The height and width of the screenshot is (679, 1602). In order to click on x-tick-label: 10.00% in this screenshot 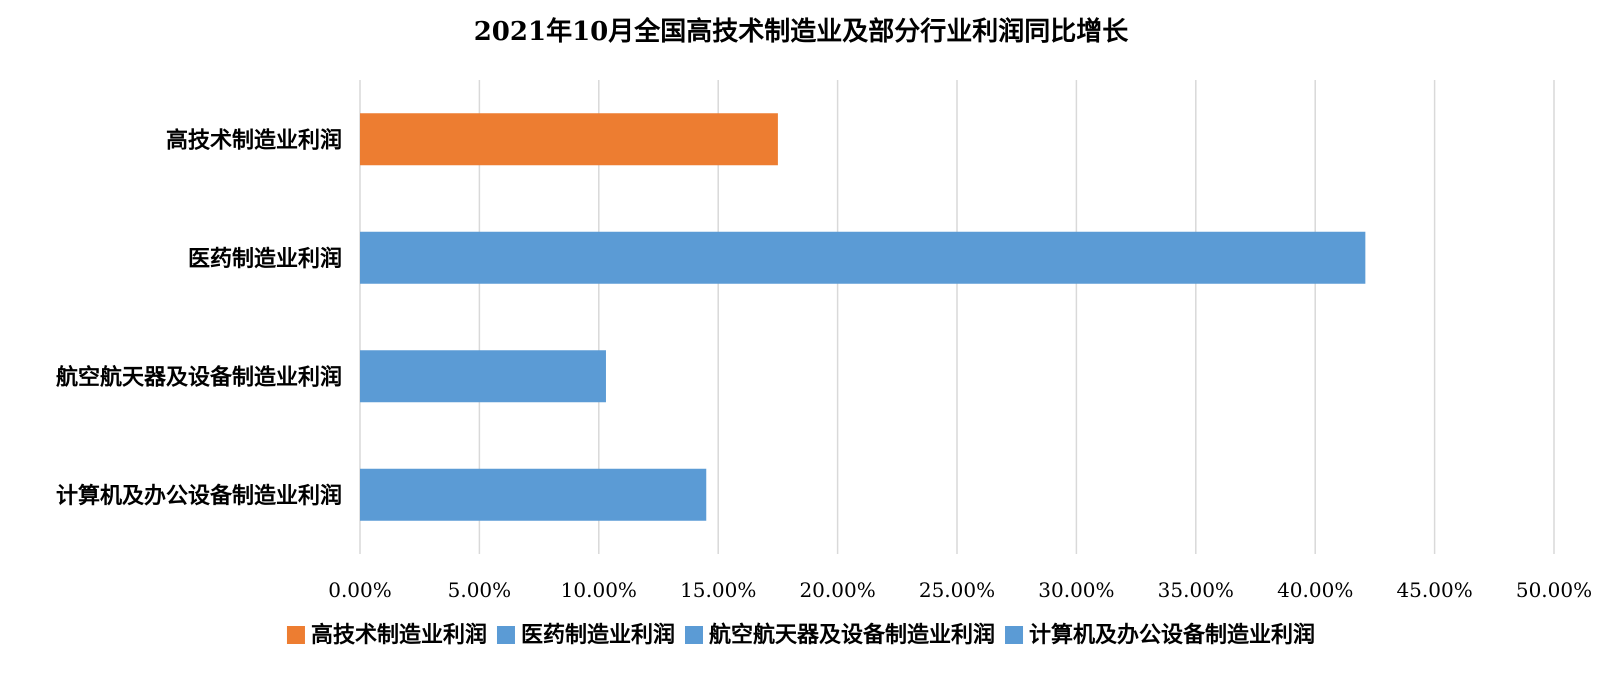, I will do `click(599, 590)`.